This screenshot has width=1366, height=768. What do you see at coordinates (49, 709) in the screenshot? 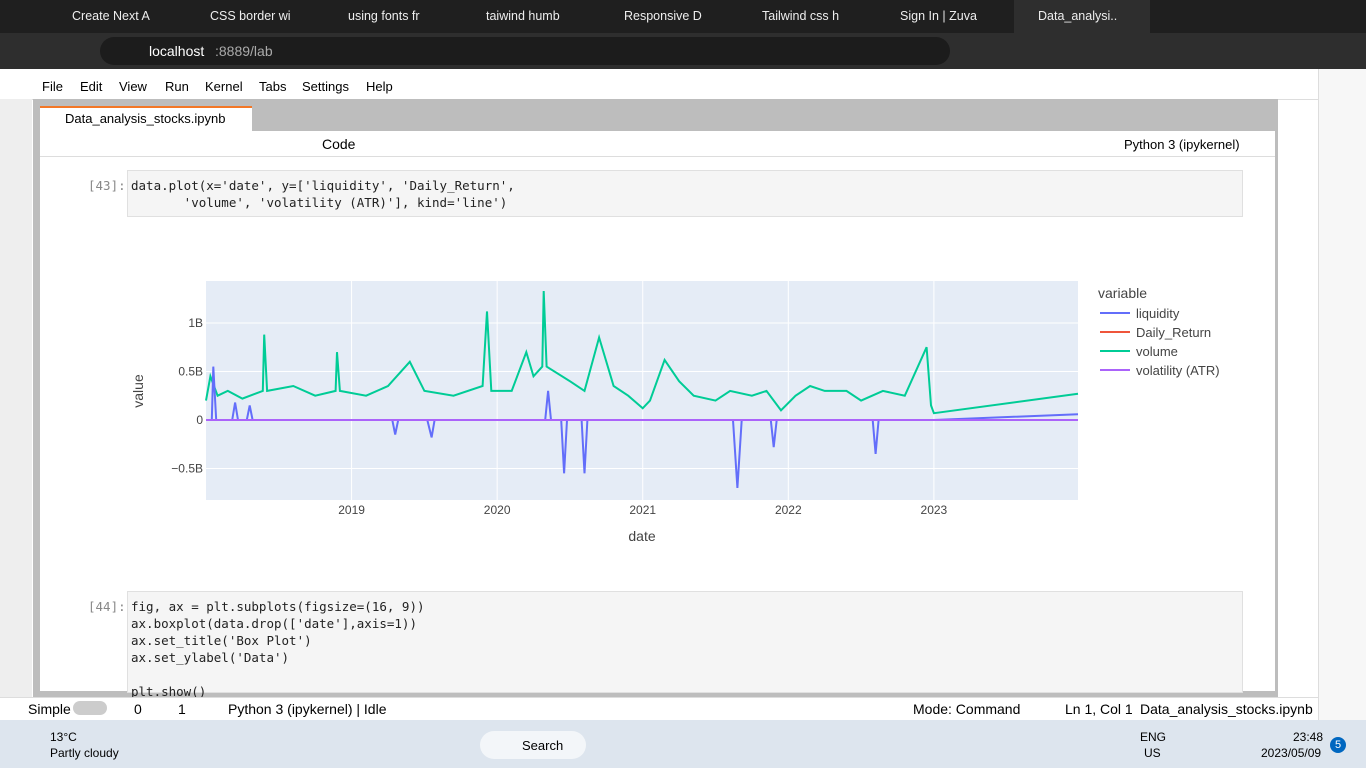
I see `mode-toggle-label: Simple` at bounding box center [49, 709].